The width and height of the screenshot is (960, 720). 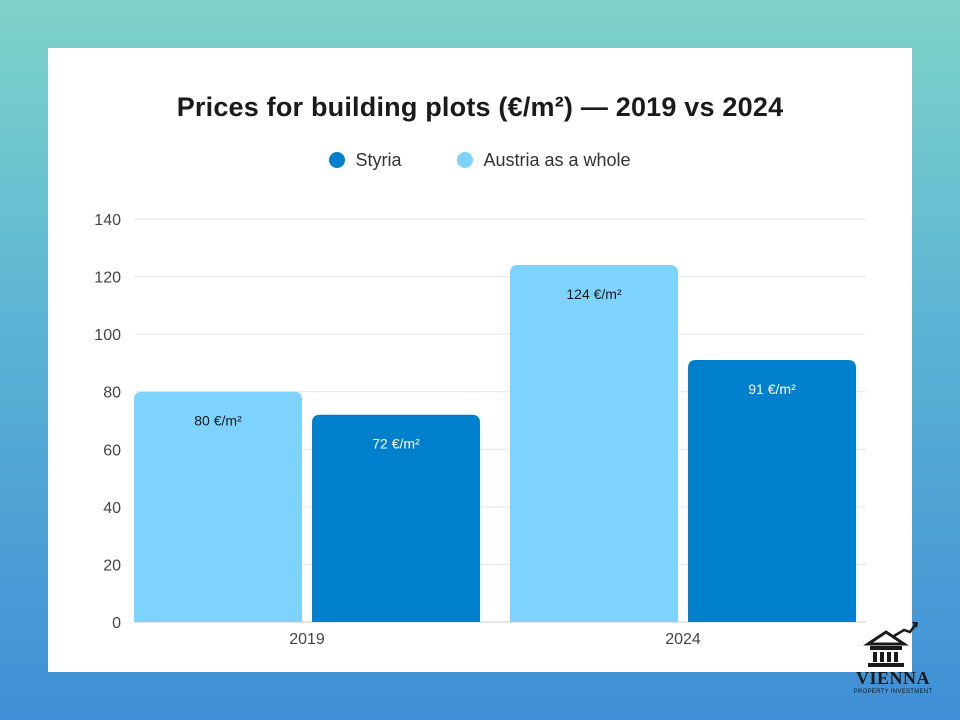 I want to click on y-tick-label-80: 80, so click(x=112, y=393).